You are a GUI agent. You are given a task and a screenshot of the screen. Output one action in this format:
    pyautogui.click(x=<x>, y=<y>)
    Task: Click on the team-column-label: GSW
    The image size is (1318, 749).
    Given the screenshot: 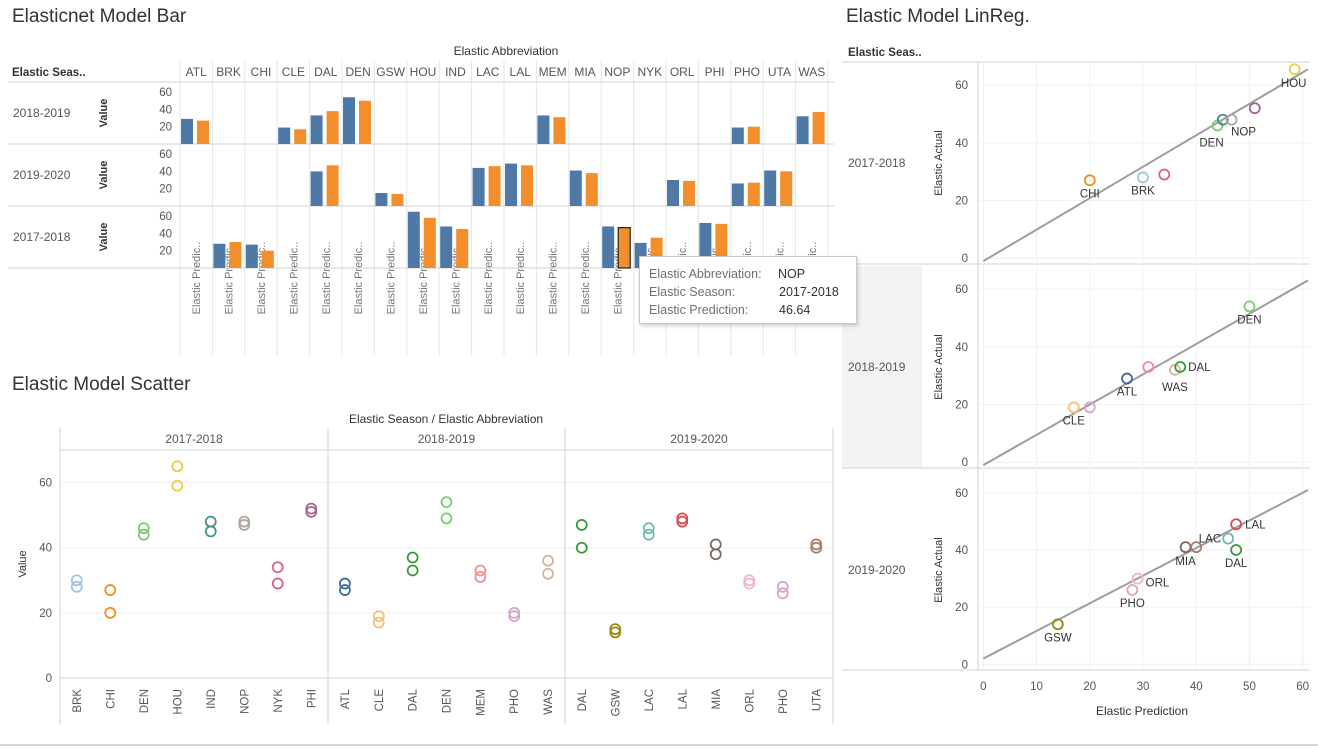 What is the action you would take?
    pyautogui.click(x=390, y=72)
    